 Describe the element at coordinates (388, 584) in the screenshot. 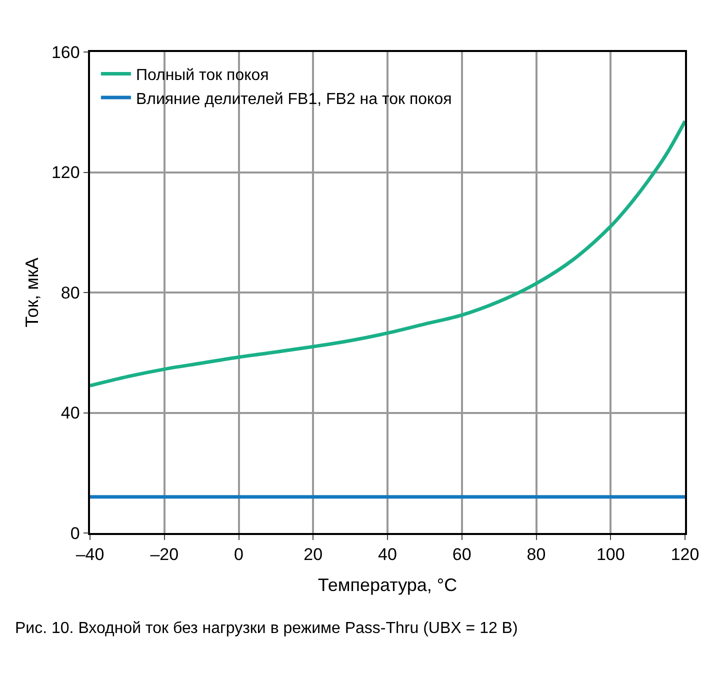

I see `x-axis-title: Температура, °C` at that location.